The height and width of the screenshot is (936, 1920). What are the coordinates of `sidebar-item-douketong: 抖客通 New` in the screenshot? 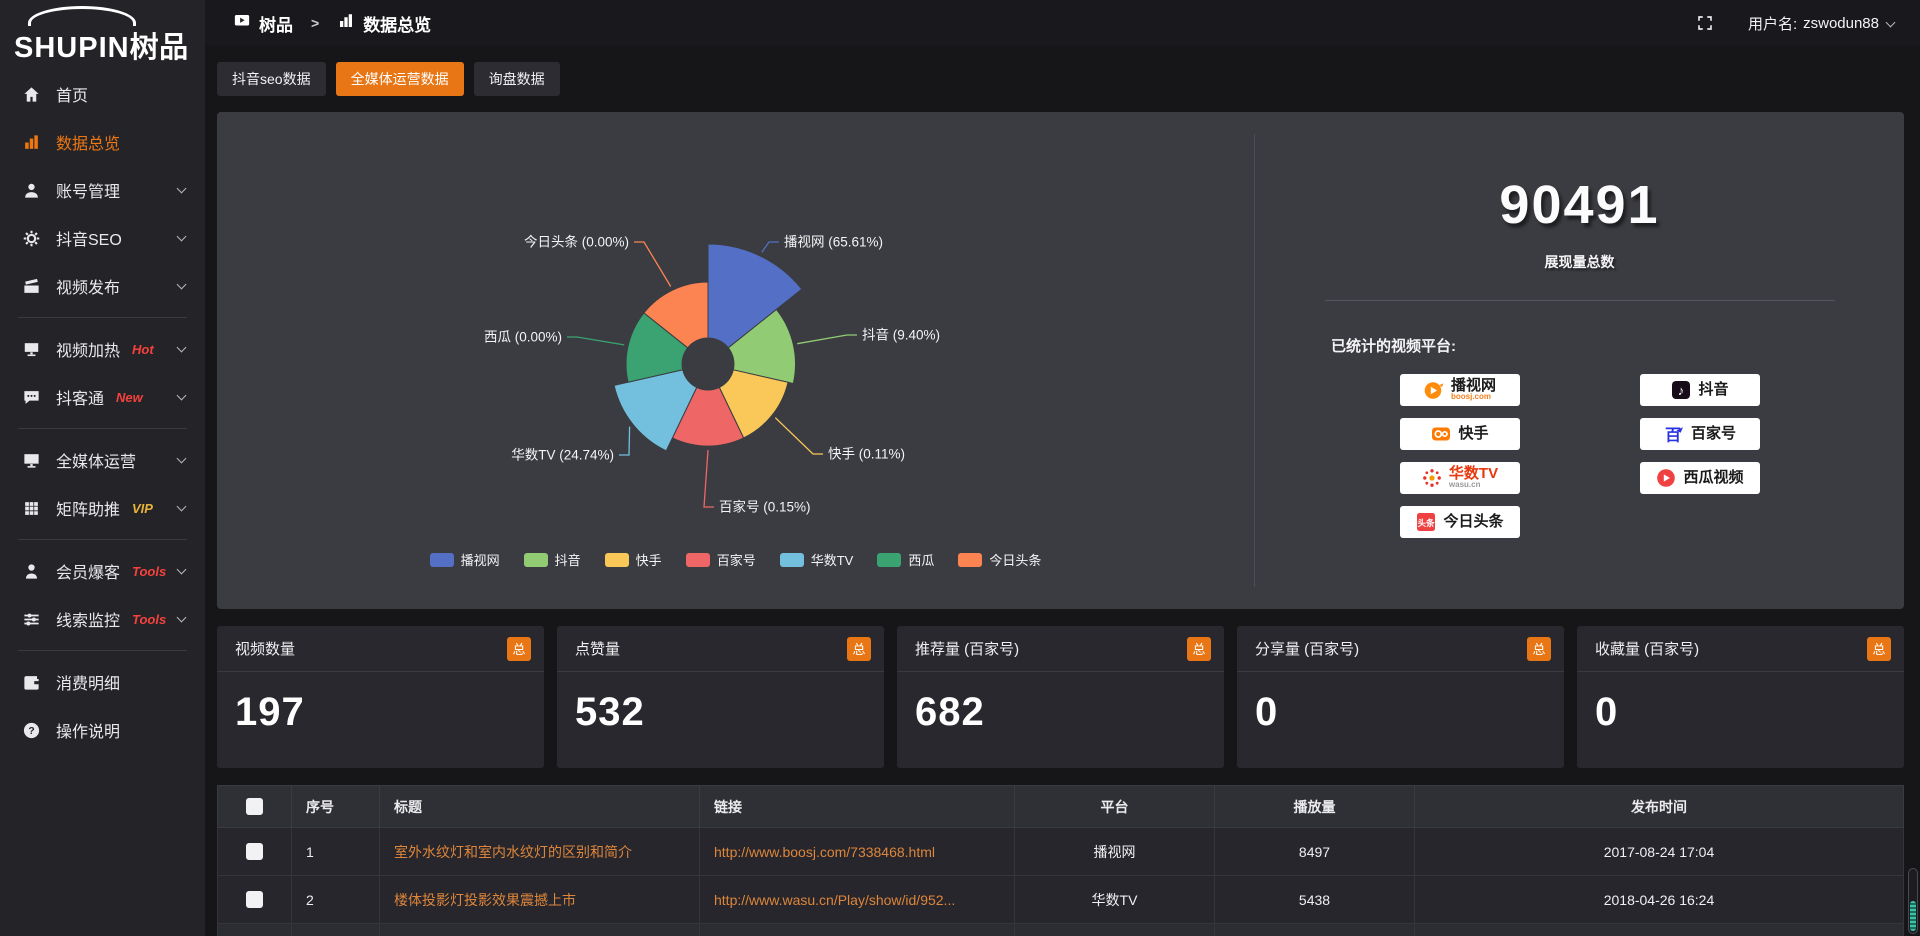 It's located at (102, 397).